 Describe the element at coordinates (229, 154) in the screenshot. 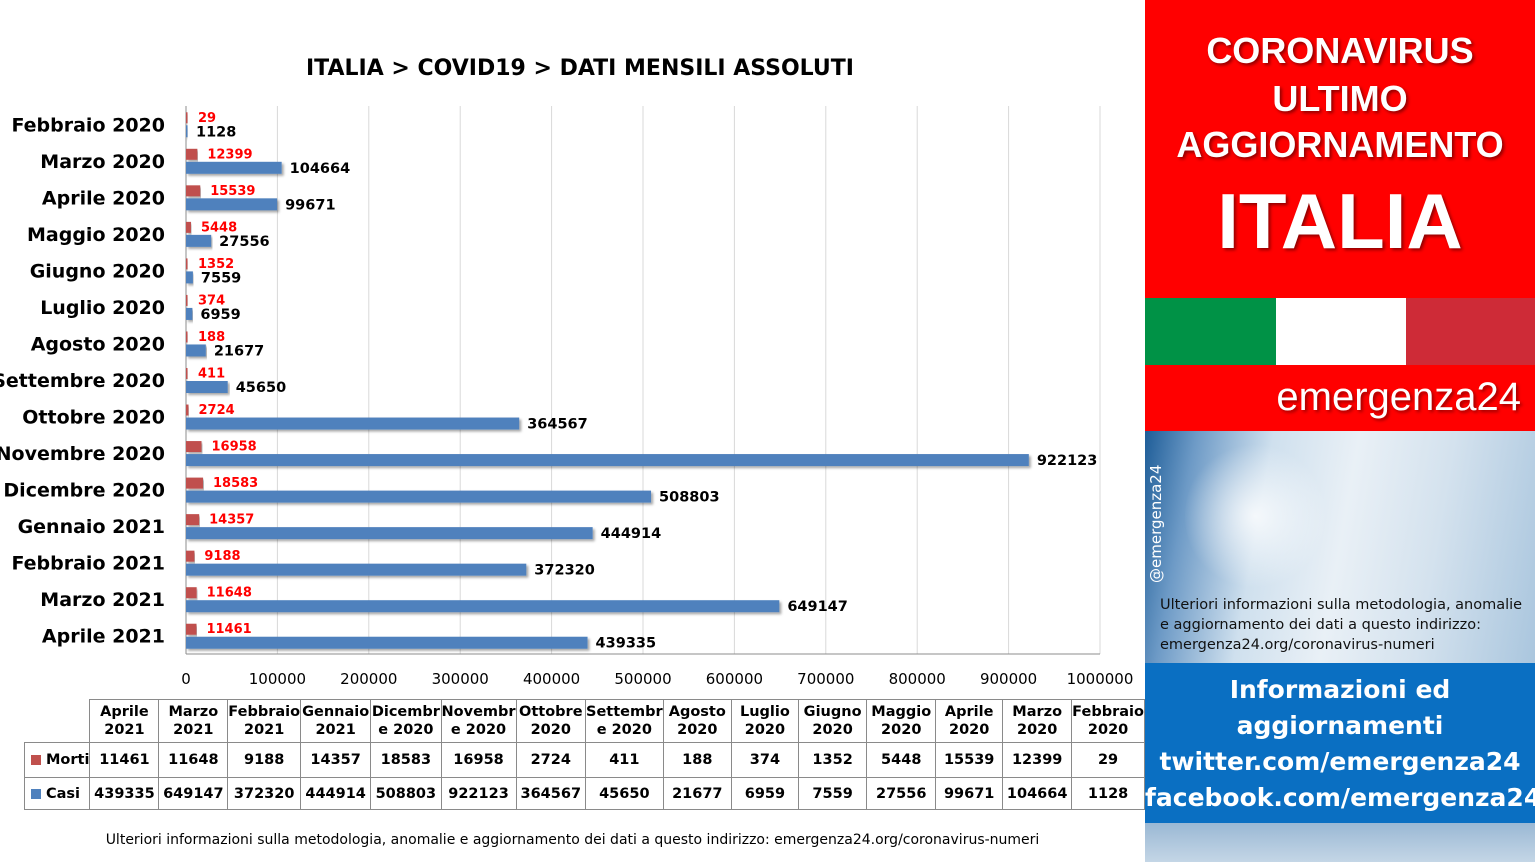

I see `data-label-morti: 12399` at that location.